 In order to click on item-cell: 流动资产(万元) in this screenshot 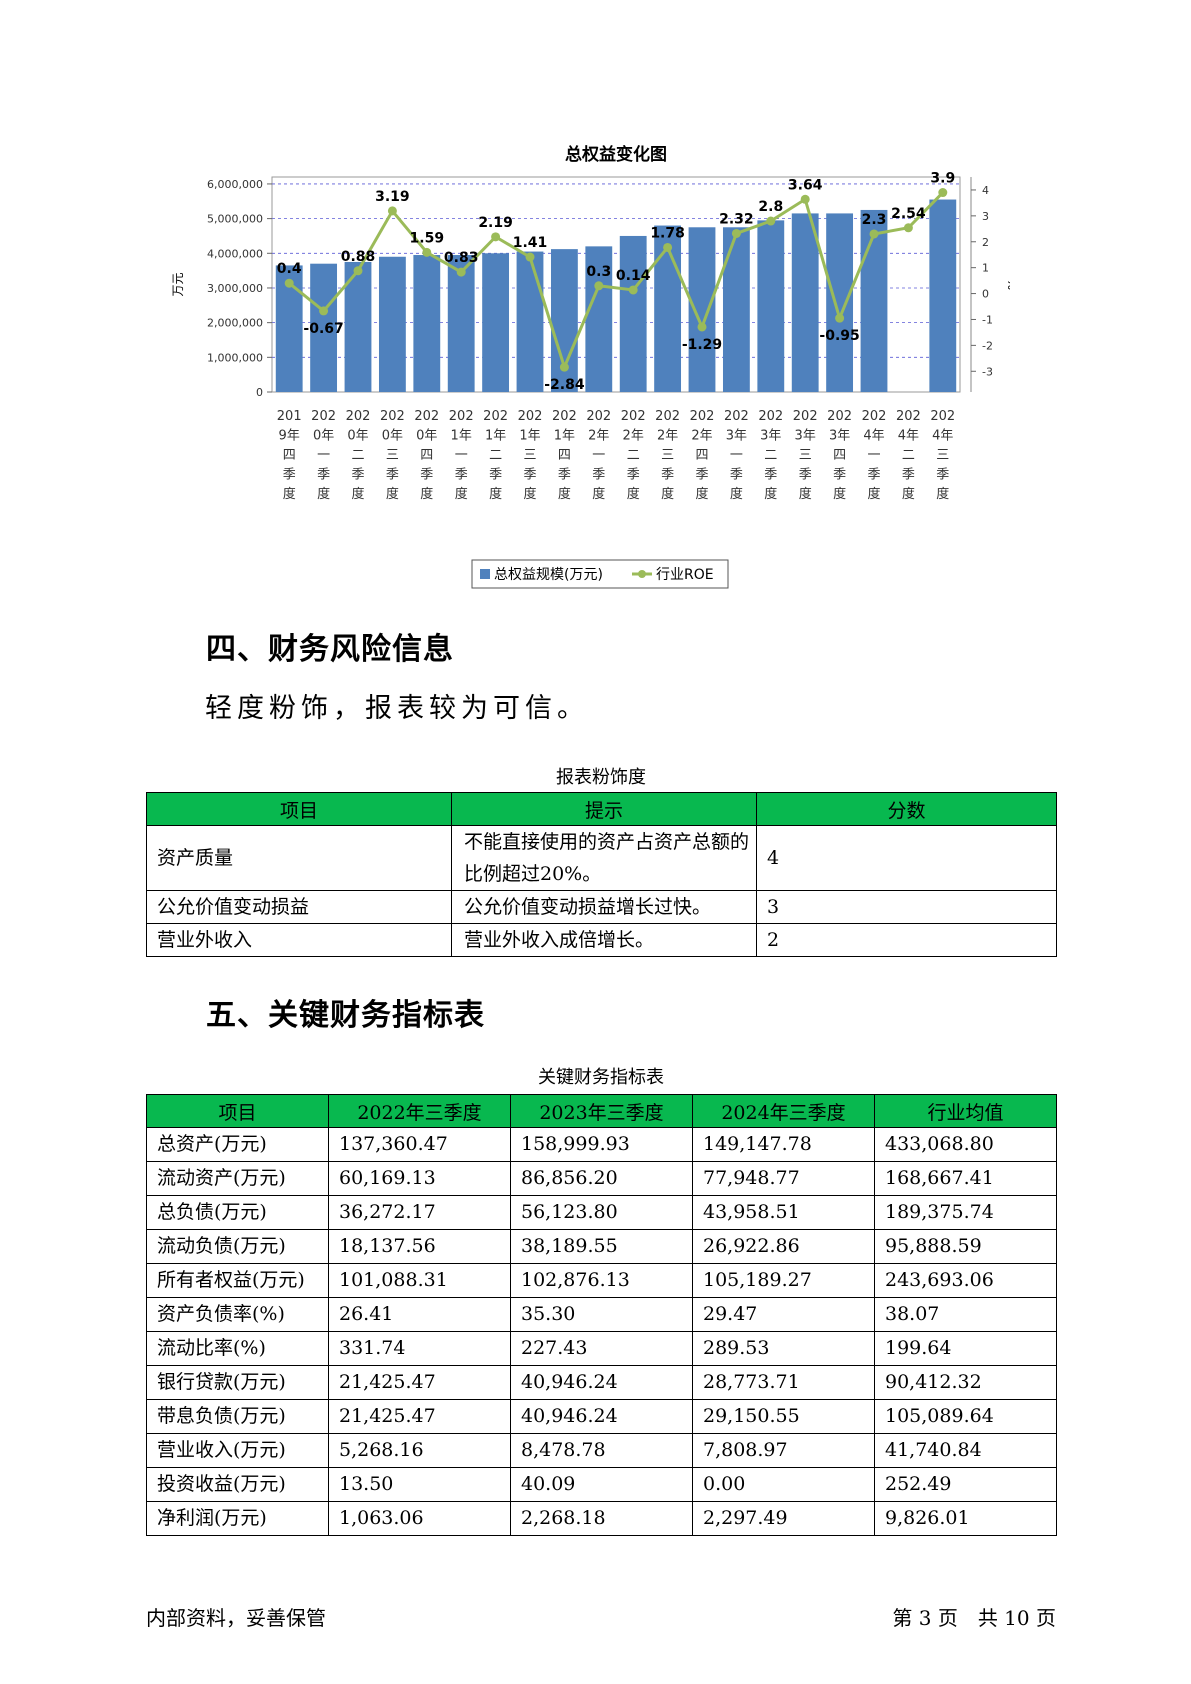, I will do `click(237, 1178)`.